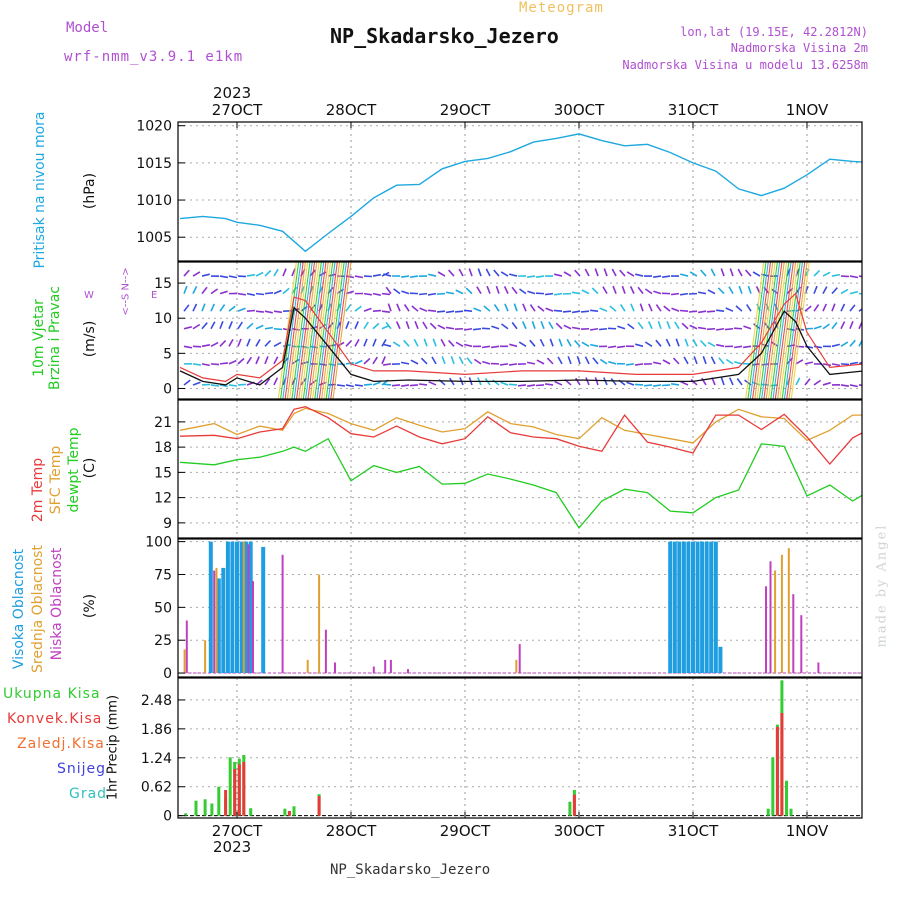  I want to click on day-label-top: 28OCT, so click(351, 110).